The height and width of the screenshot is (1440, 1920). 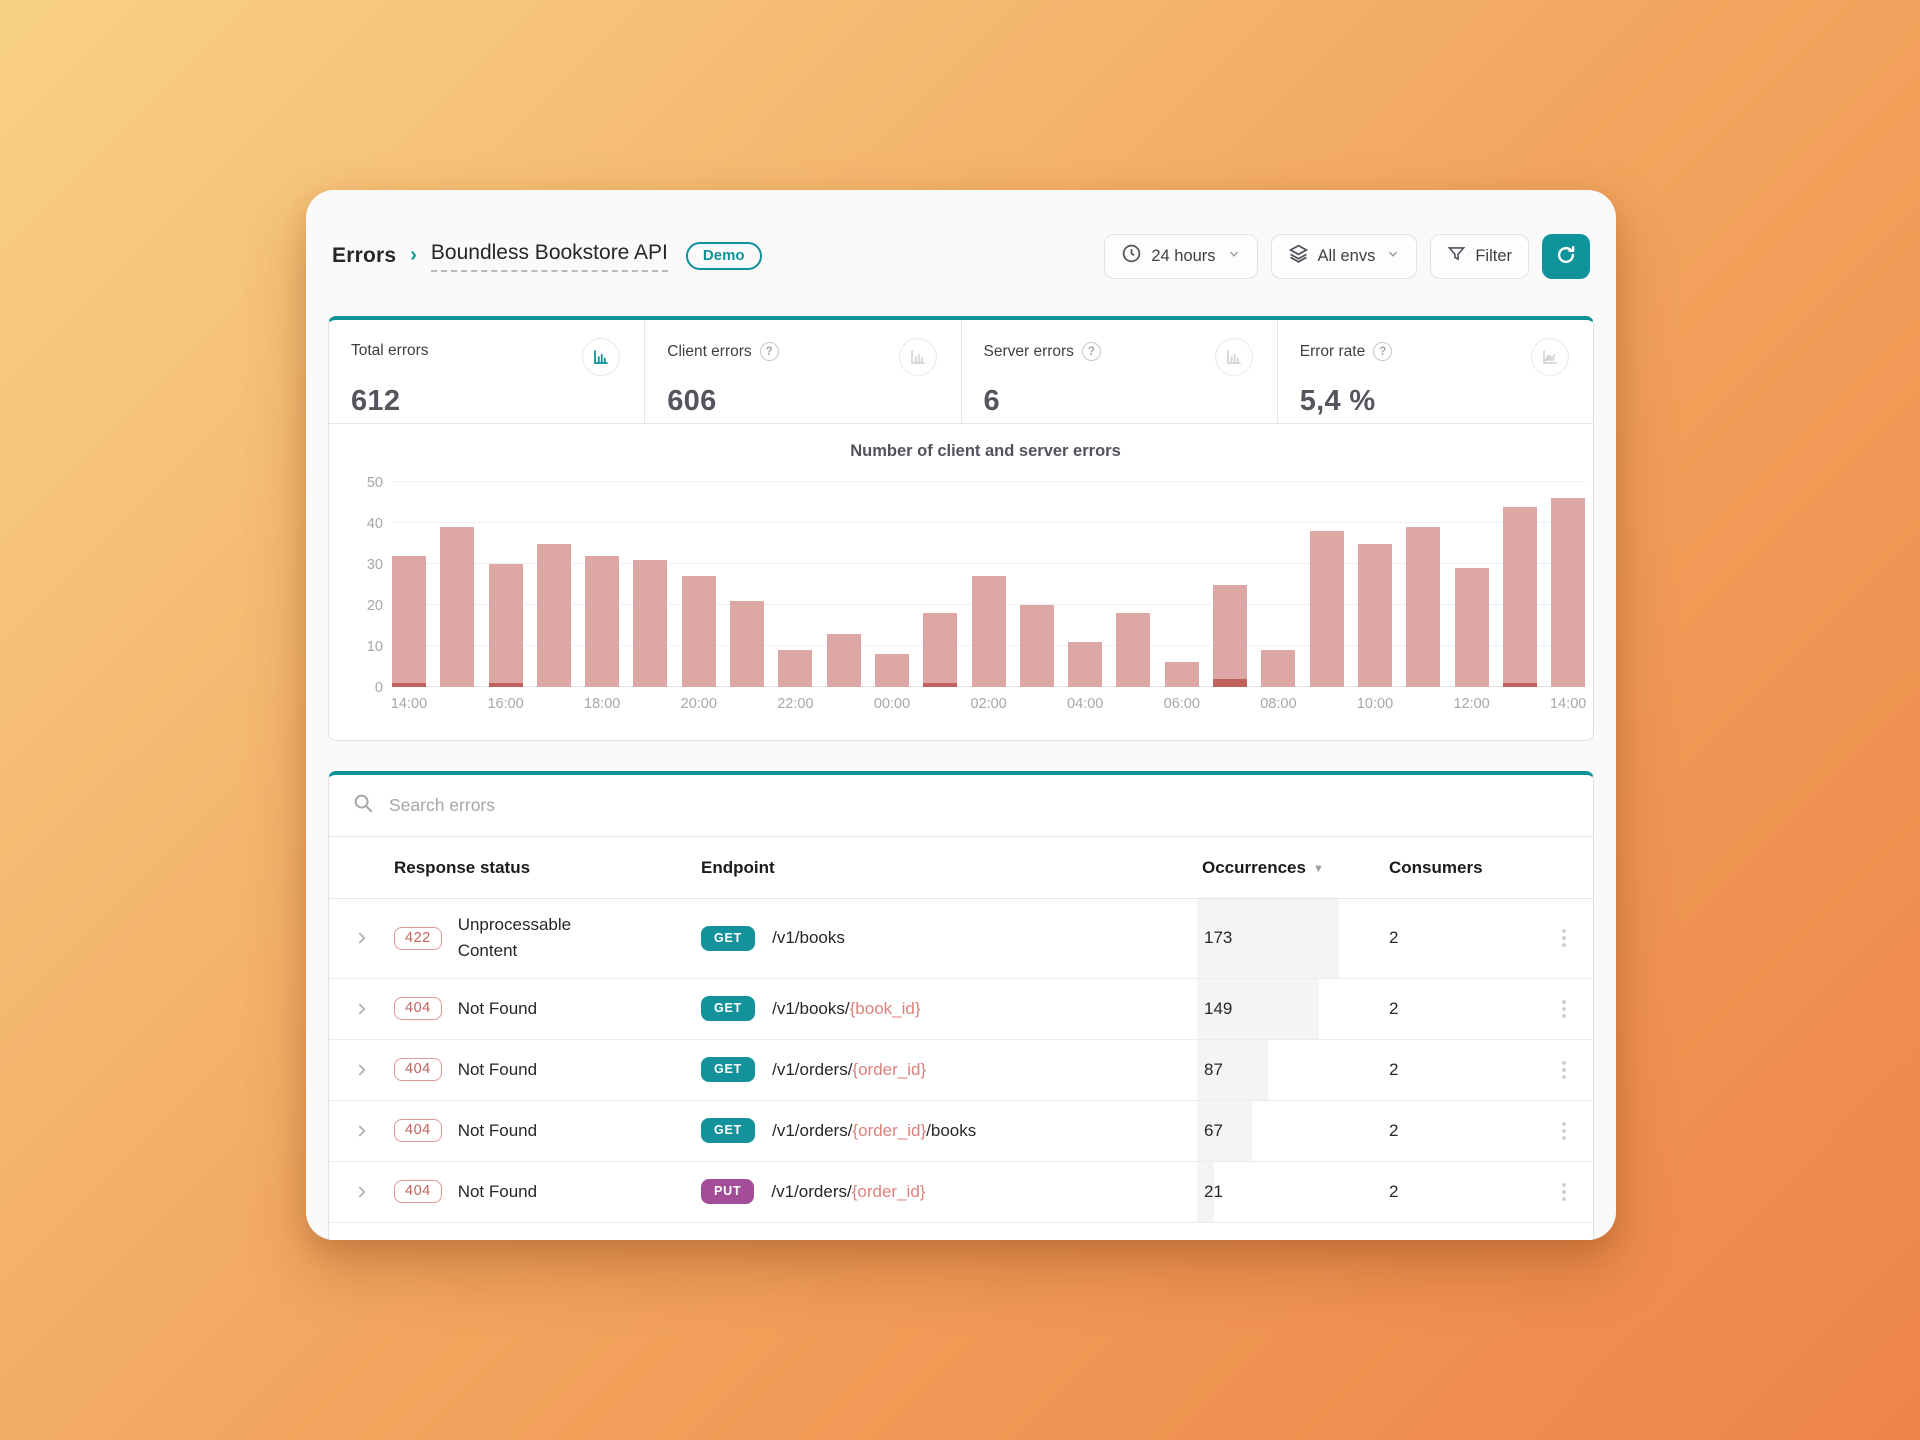 I want to click on col-consumers: Consumers, so click(x=1436, y=867).